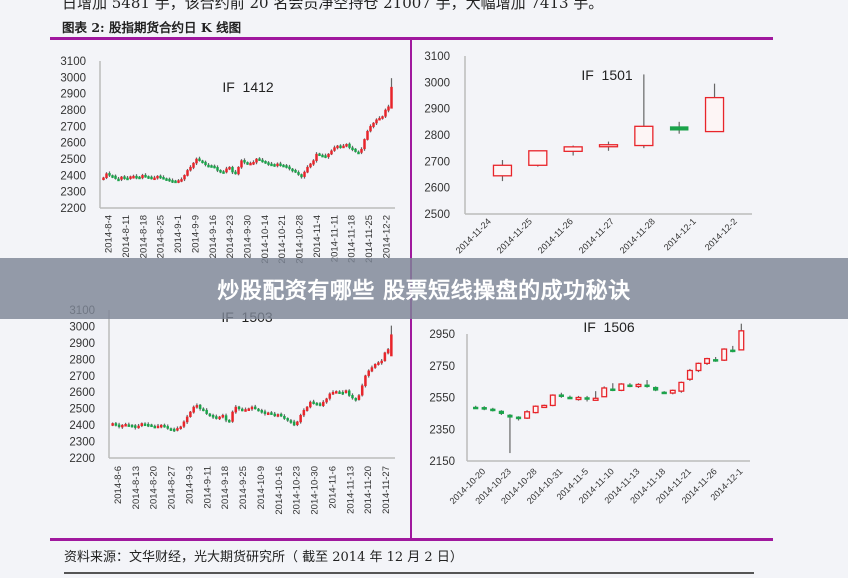  I want to click on y-tick-label: 2700, so click(73, 127).